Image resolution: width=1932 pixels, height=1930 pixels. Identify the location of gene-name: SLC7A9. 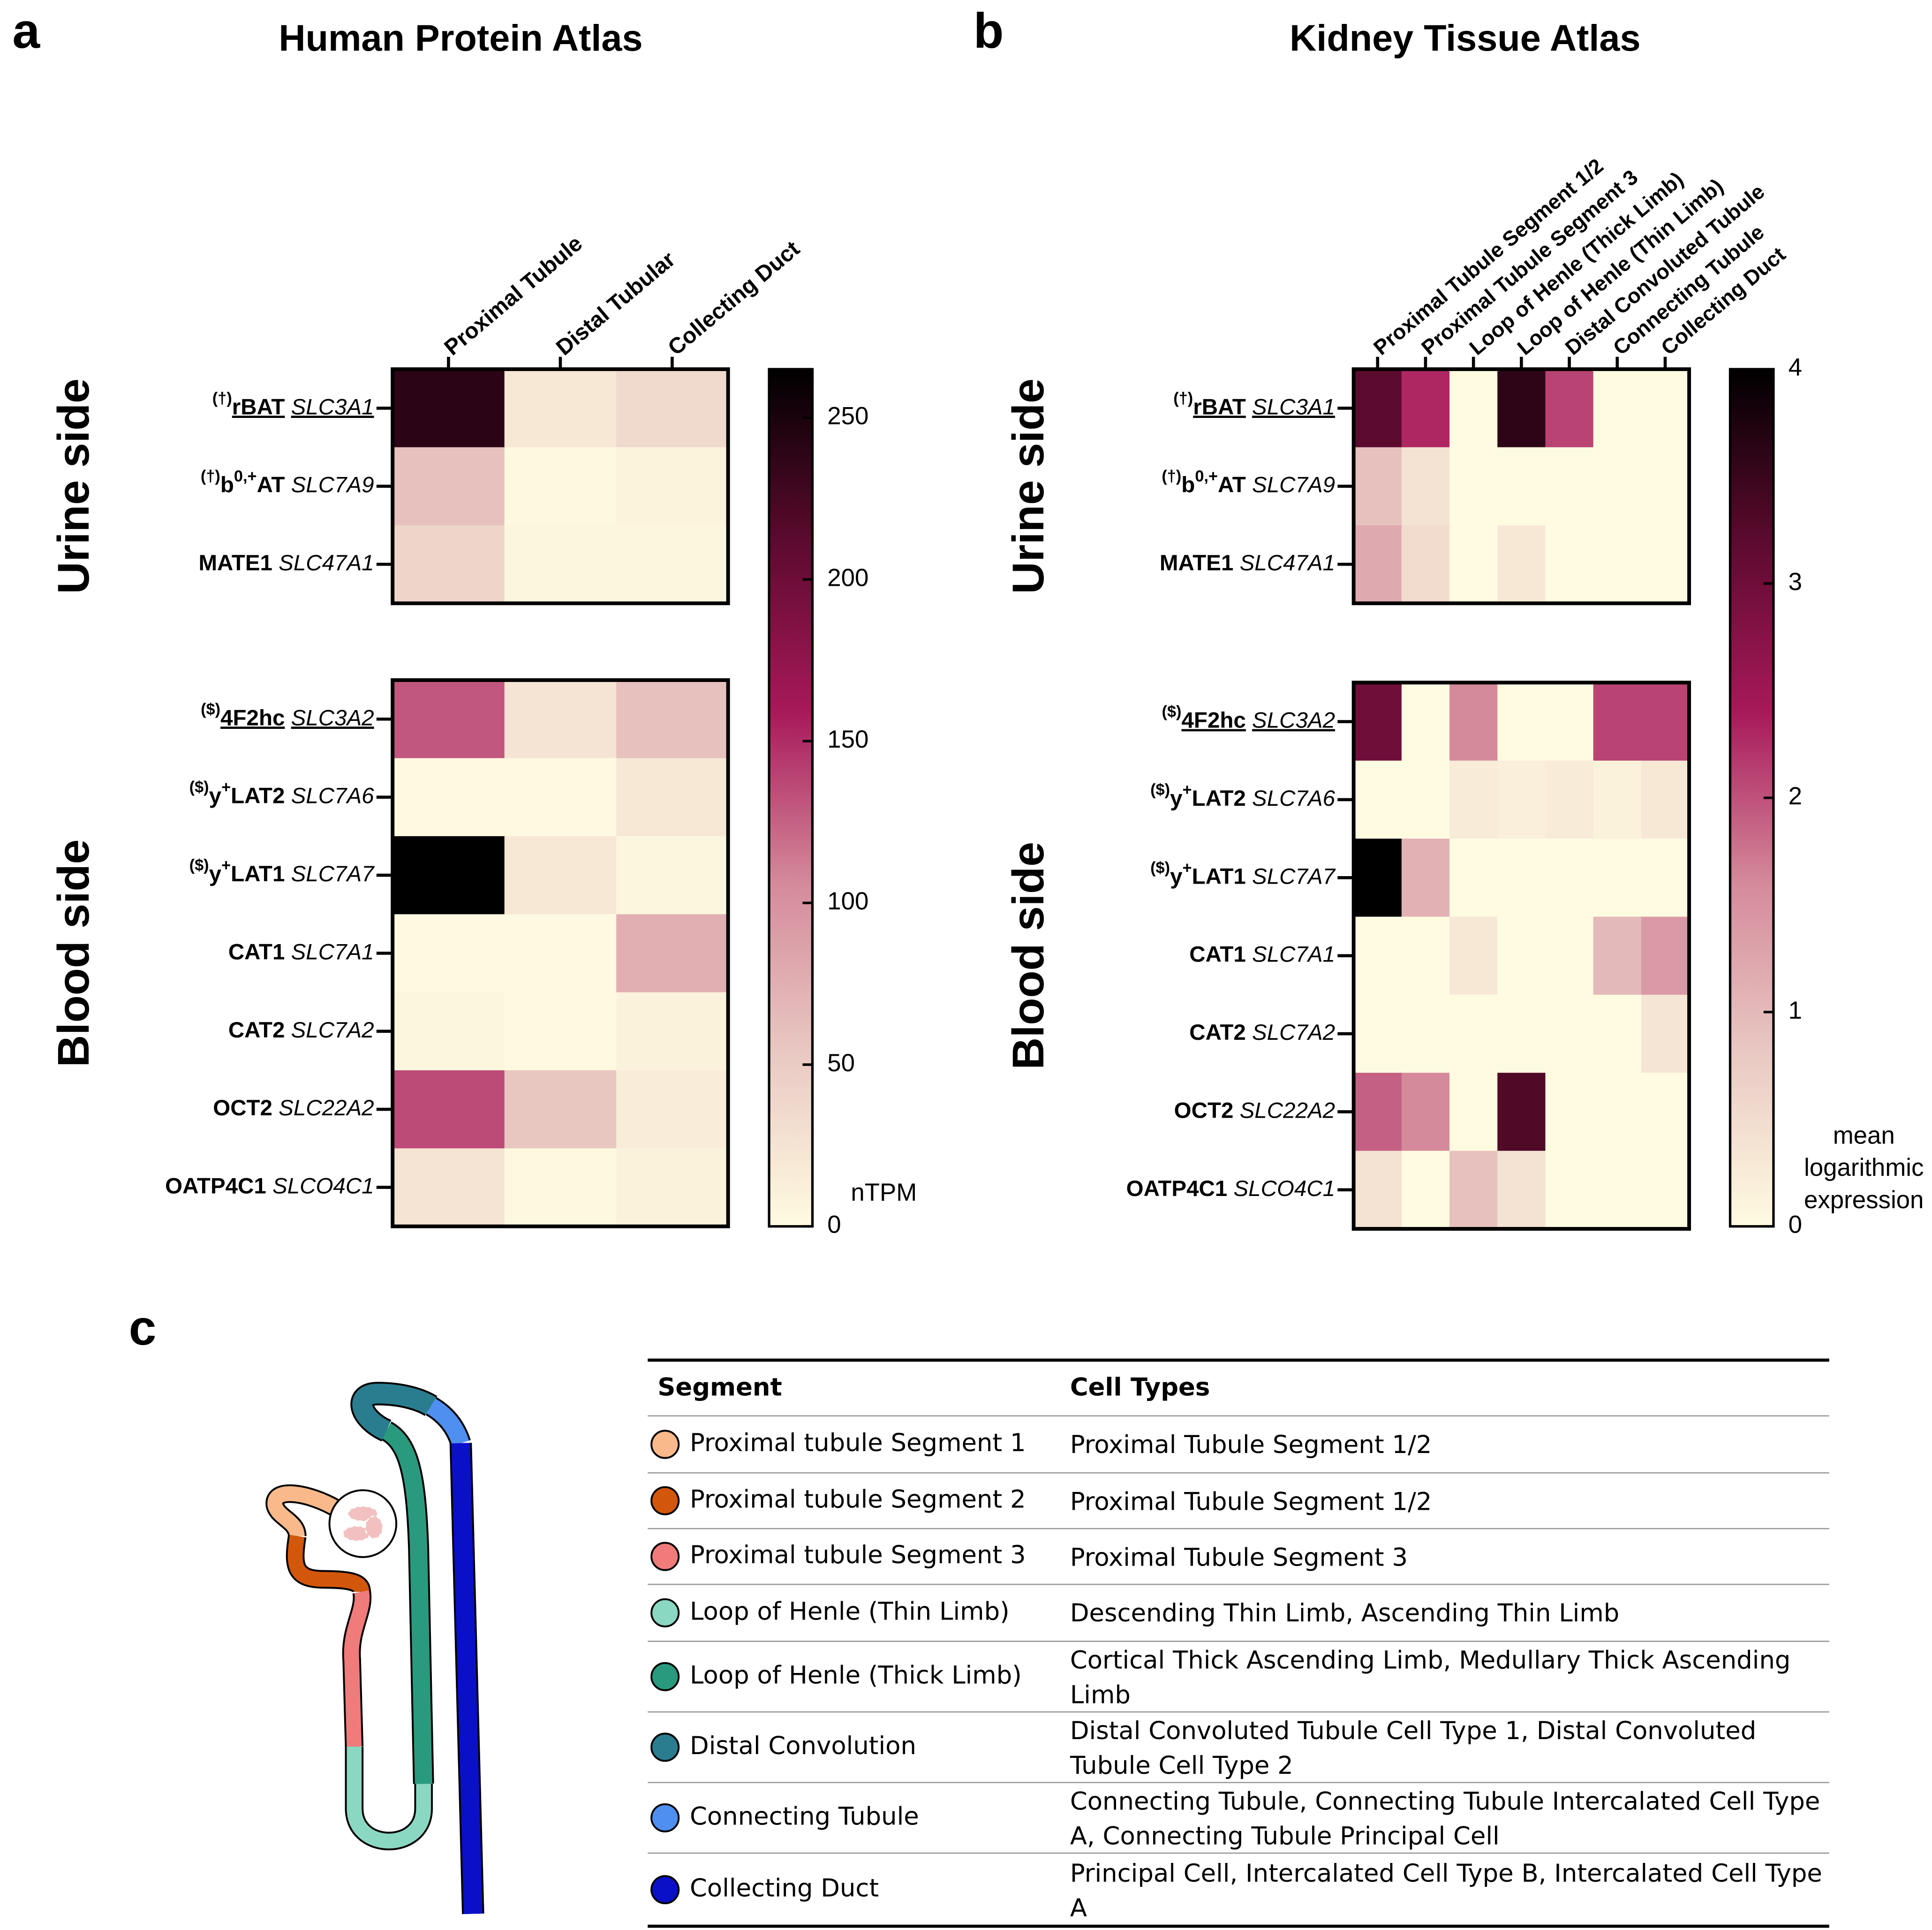
(1293, 485).